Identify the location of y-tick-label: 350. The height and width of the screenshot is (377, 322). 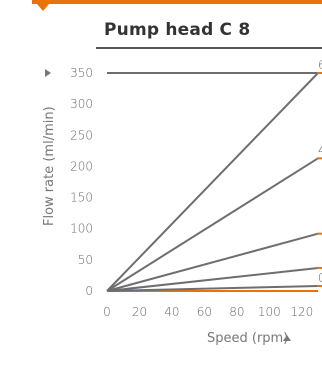
(81, 73).